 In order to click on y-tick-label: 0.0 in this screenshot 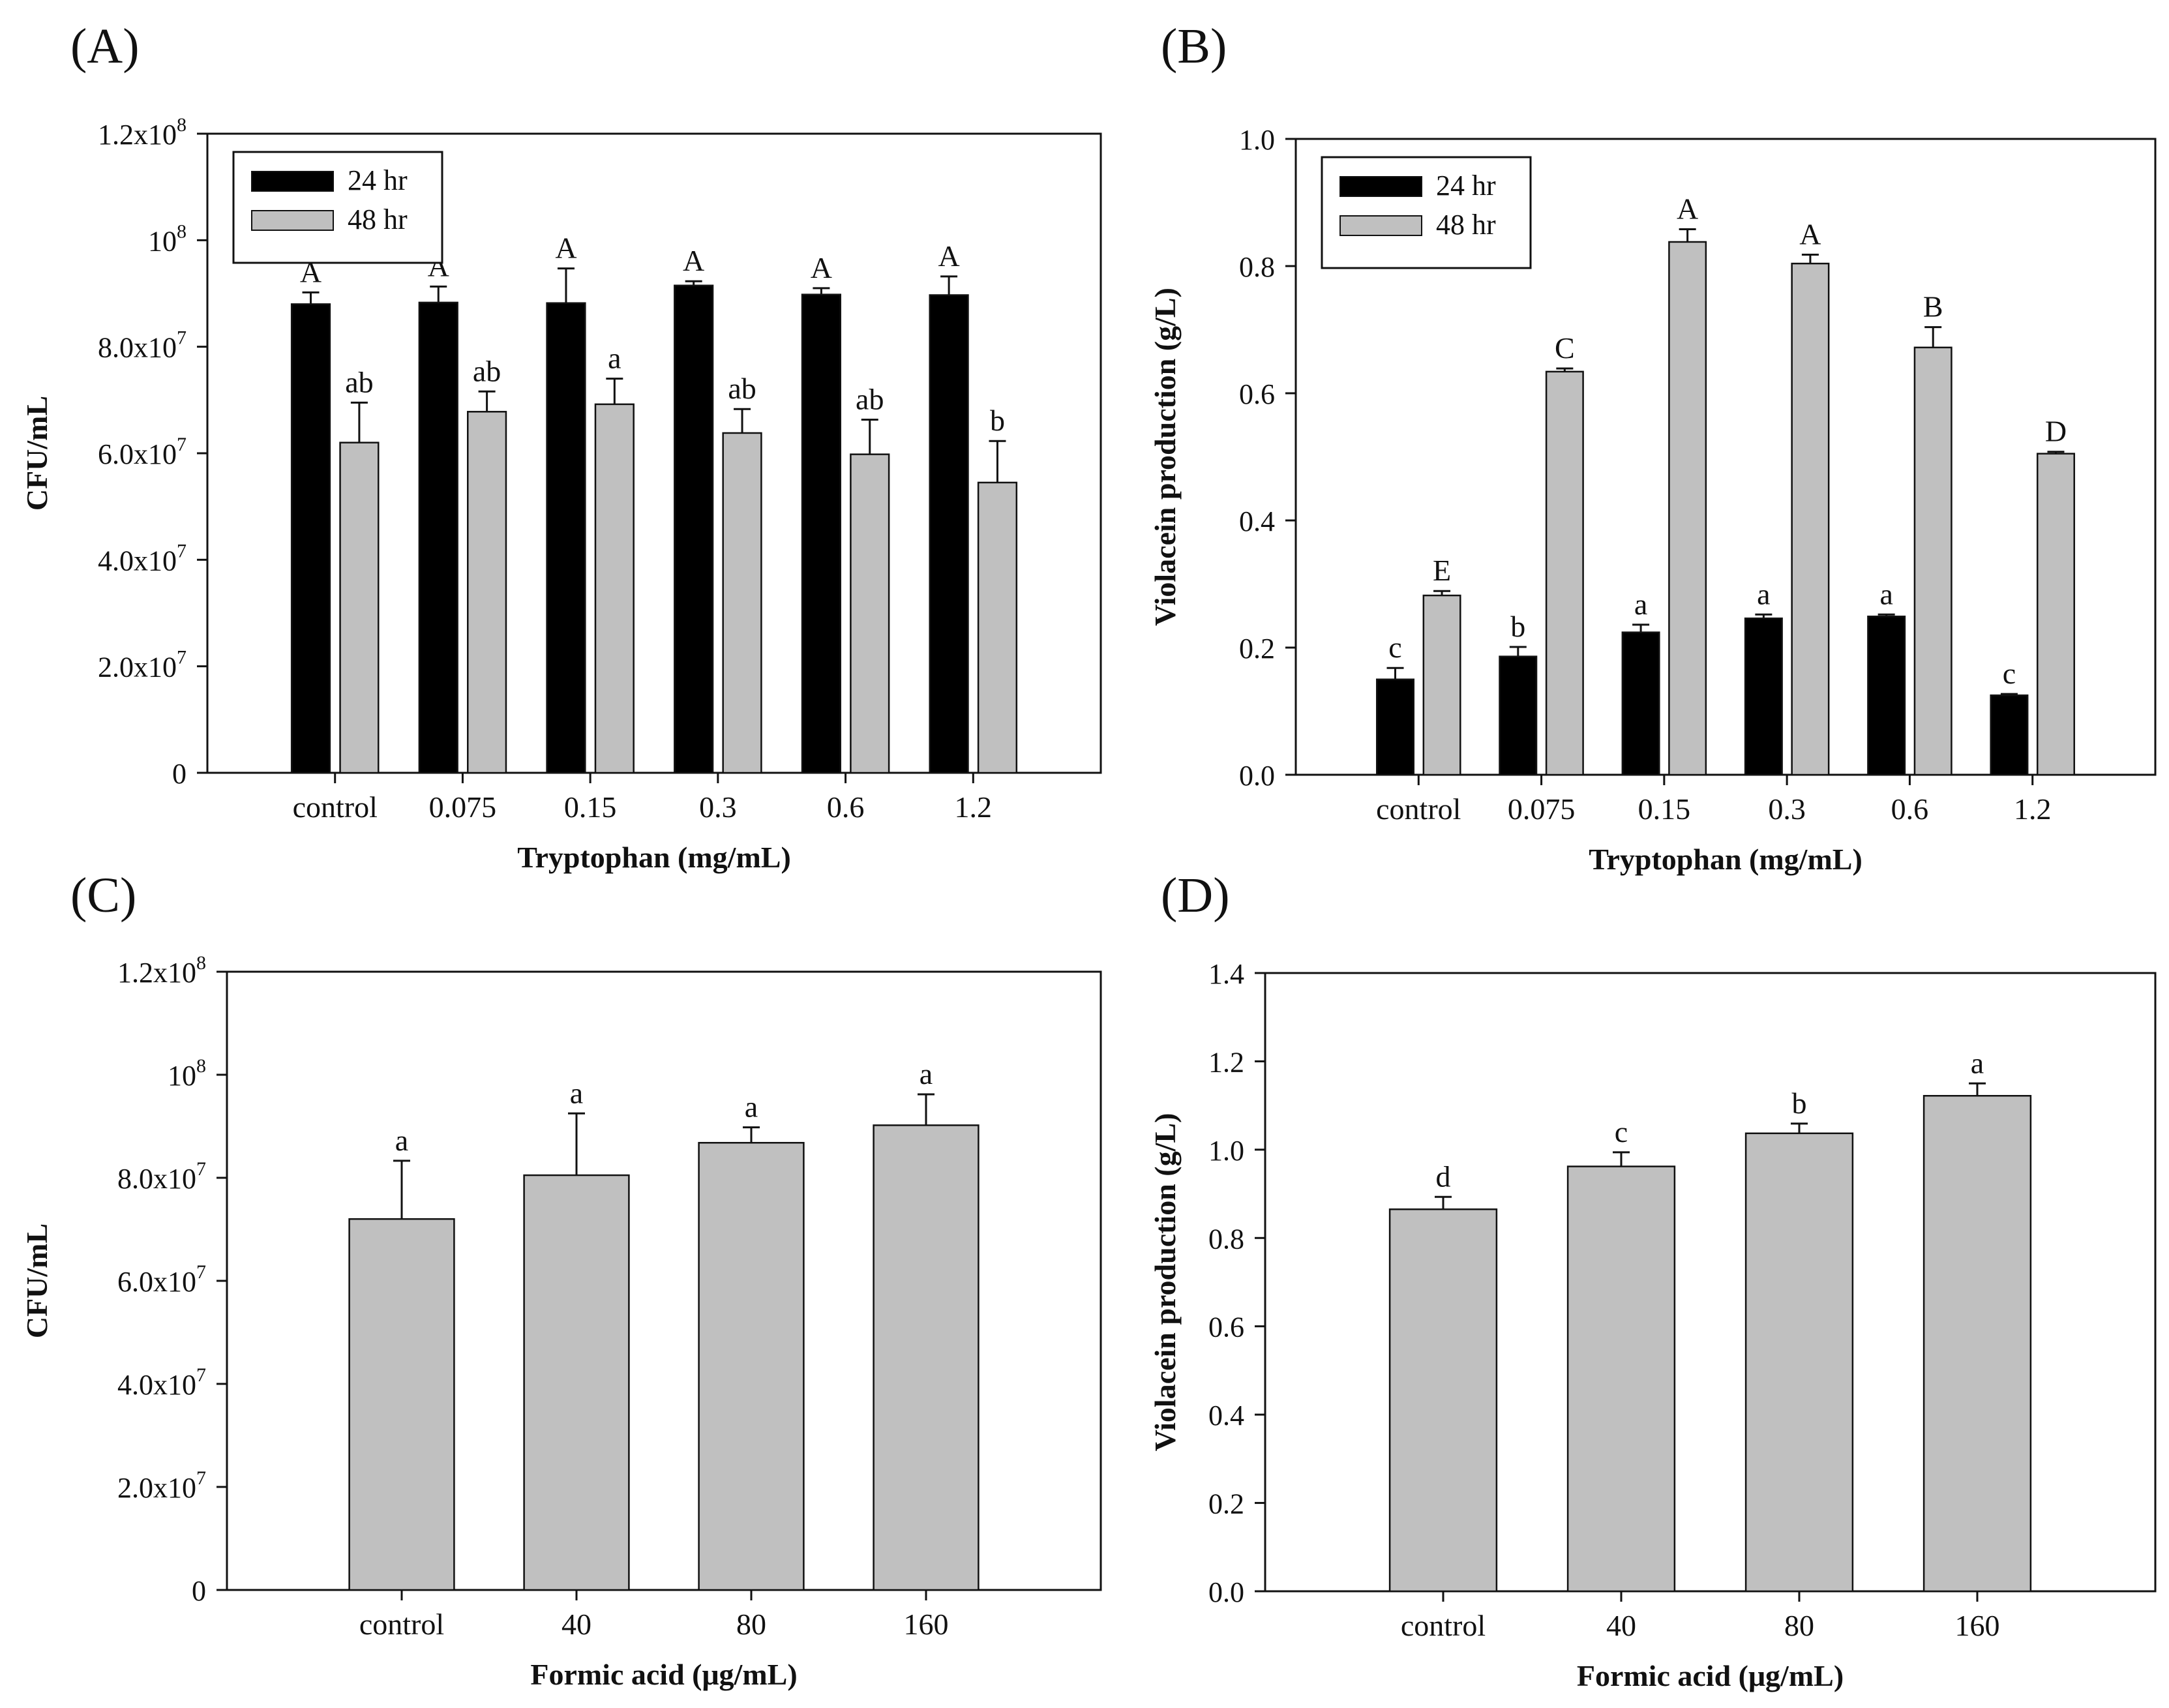, I will do `click(1226, 1592)`.